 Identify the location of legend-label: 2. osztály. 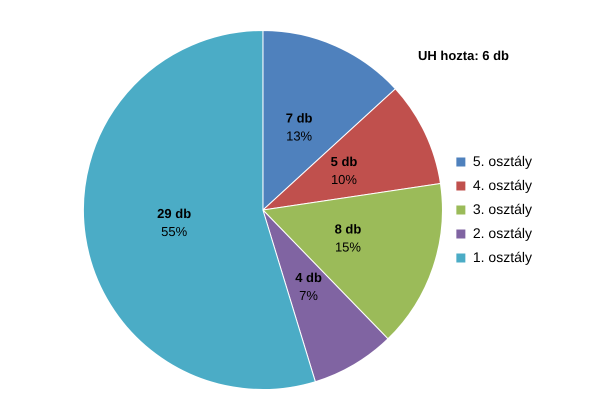
(502, 232).